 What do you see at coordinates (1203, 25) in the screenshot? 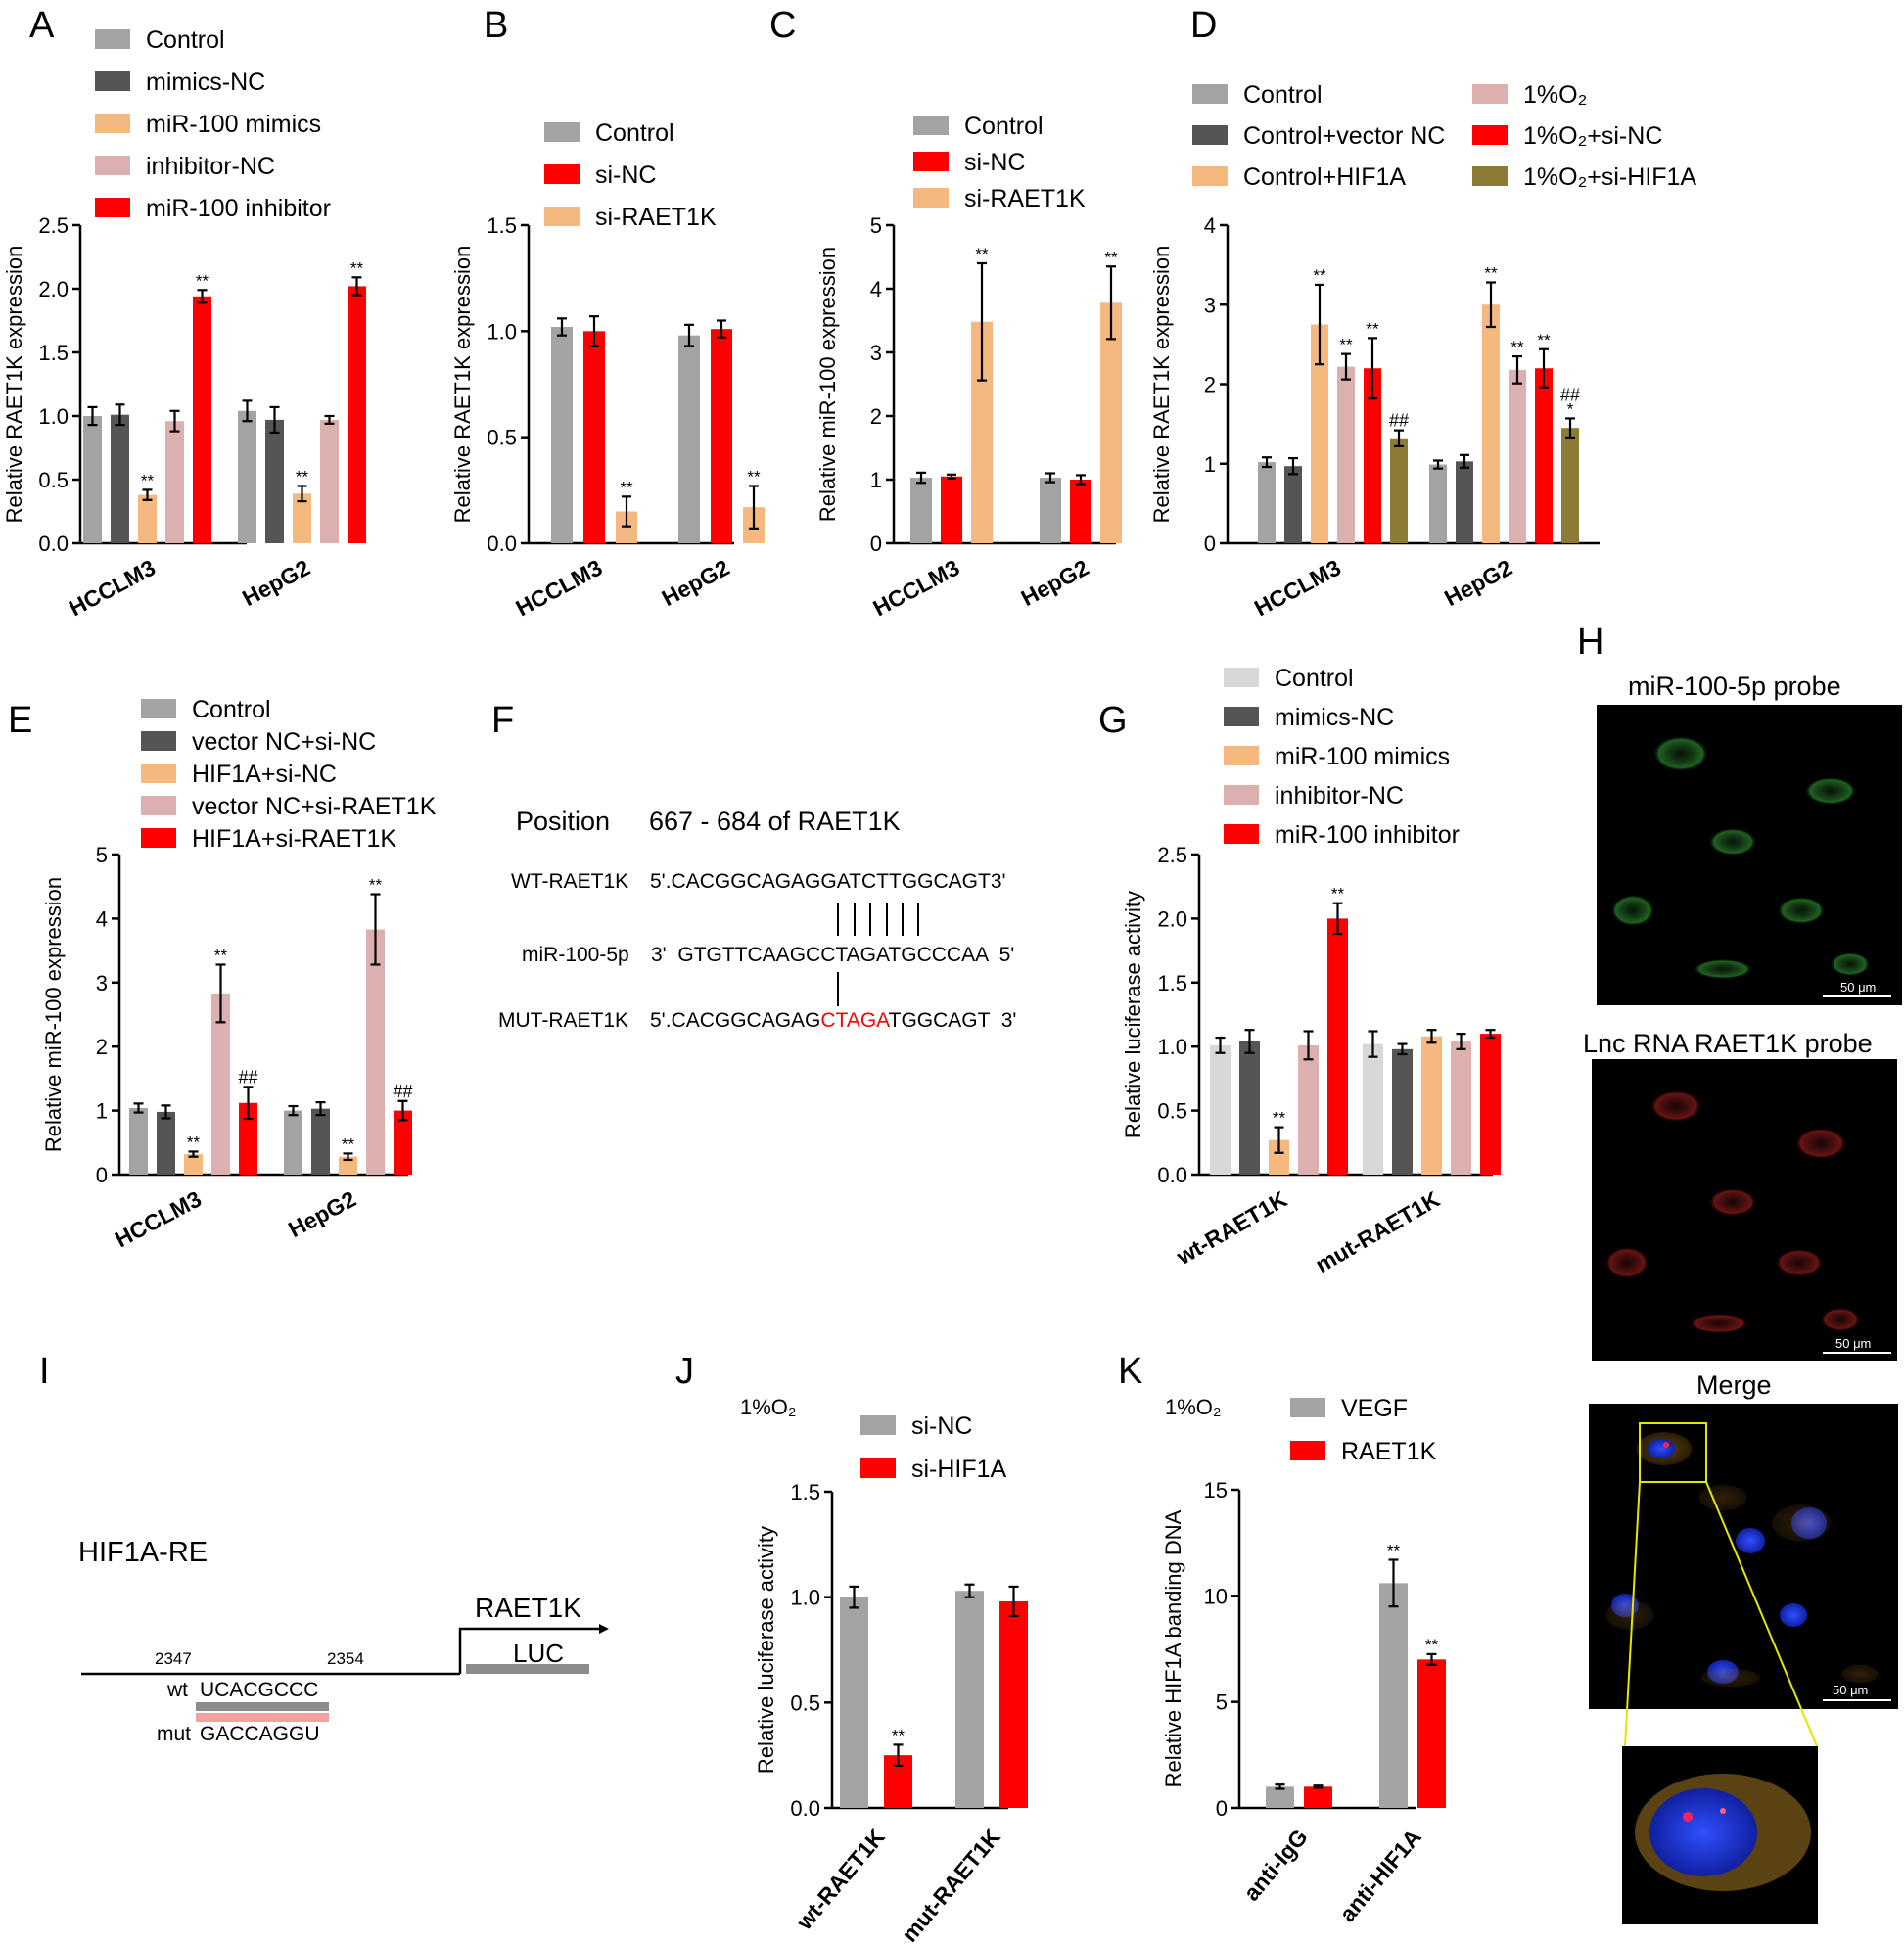
I see `panel-label-d: D` at bounding box center [1203, 25].